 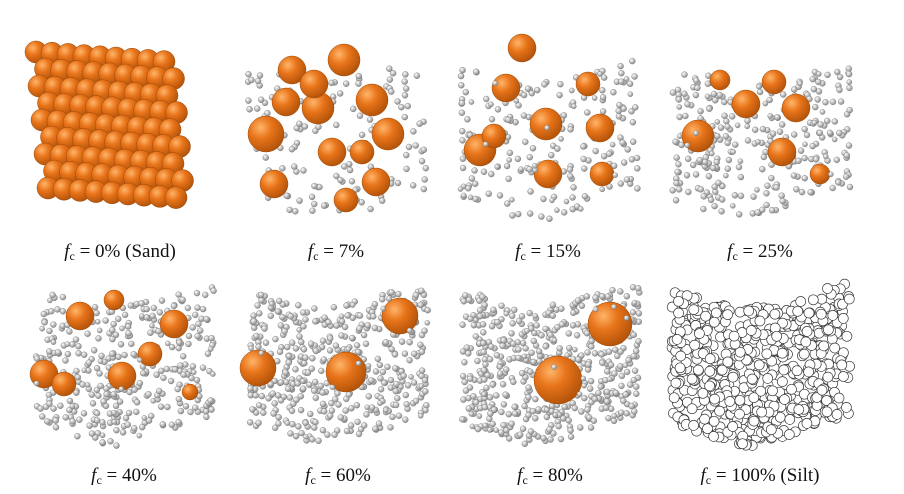 I want to click on panel-fc-15: fc = 15%, so click(x=548, y=147).